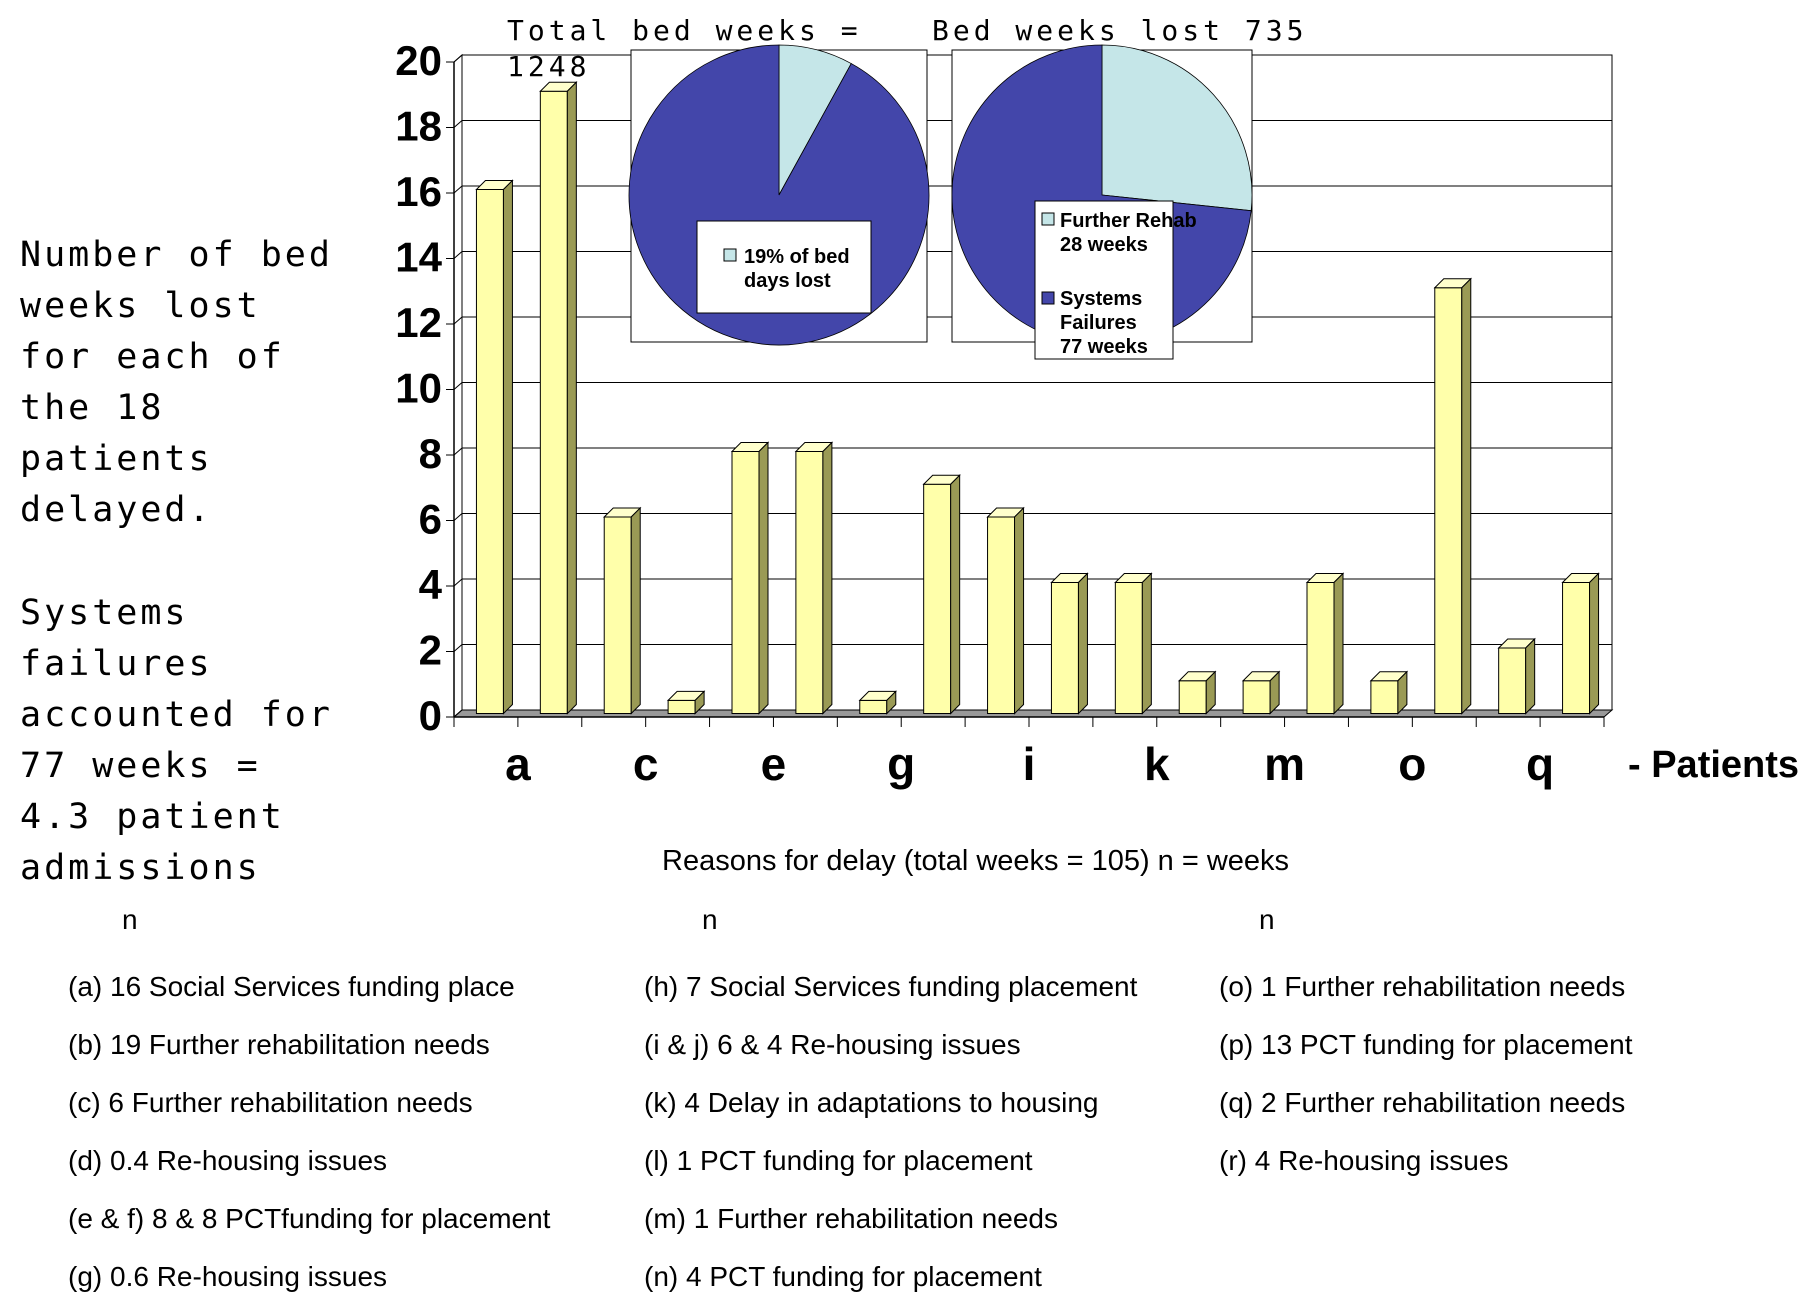  I want to click on y-tick-label: 12, so click(418, 322).